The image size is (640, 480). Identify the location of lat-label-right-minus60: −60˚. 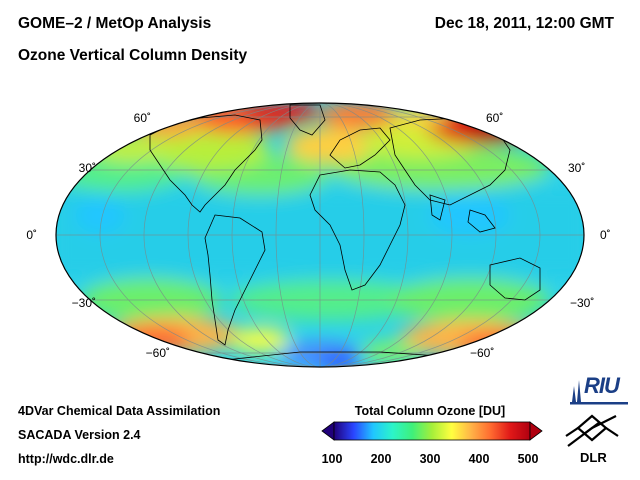
(482, 353).